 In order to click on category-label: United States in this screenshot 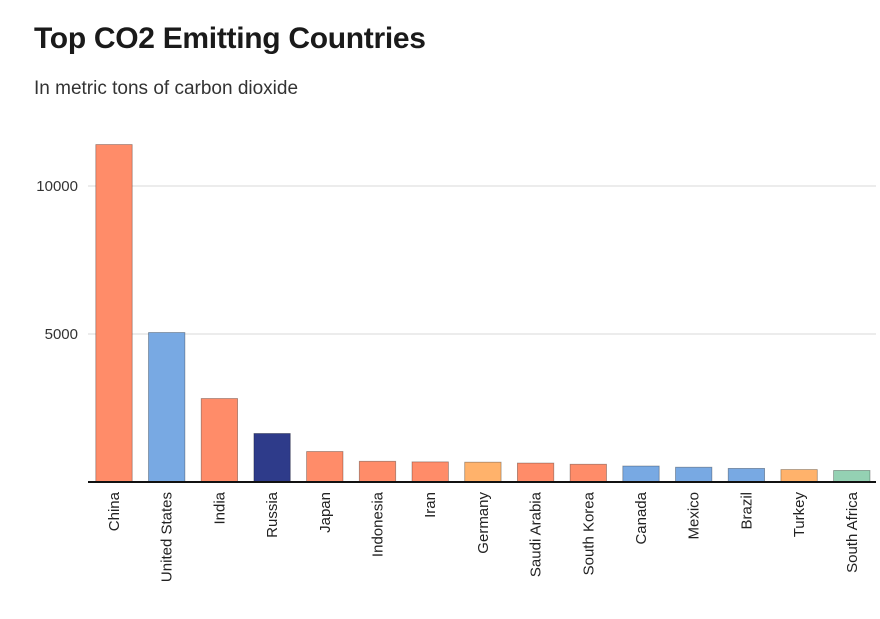, I will do `click(167, 537)`.